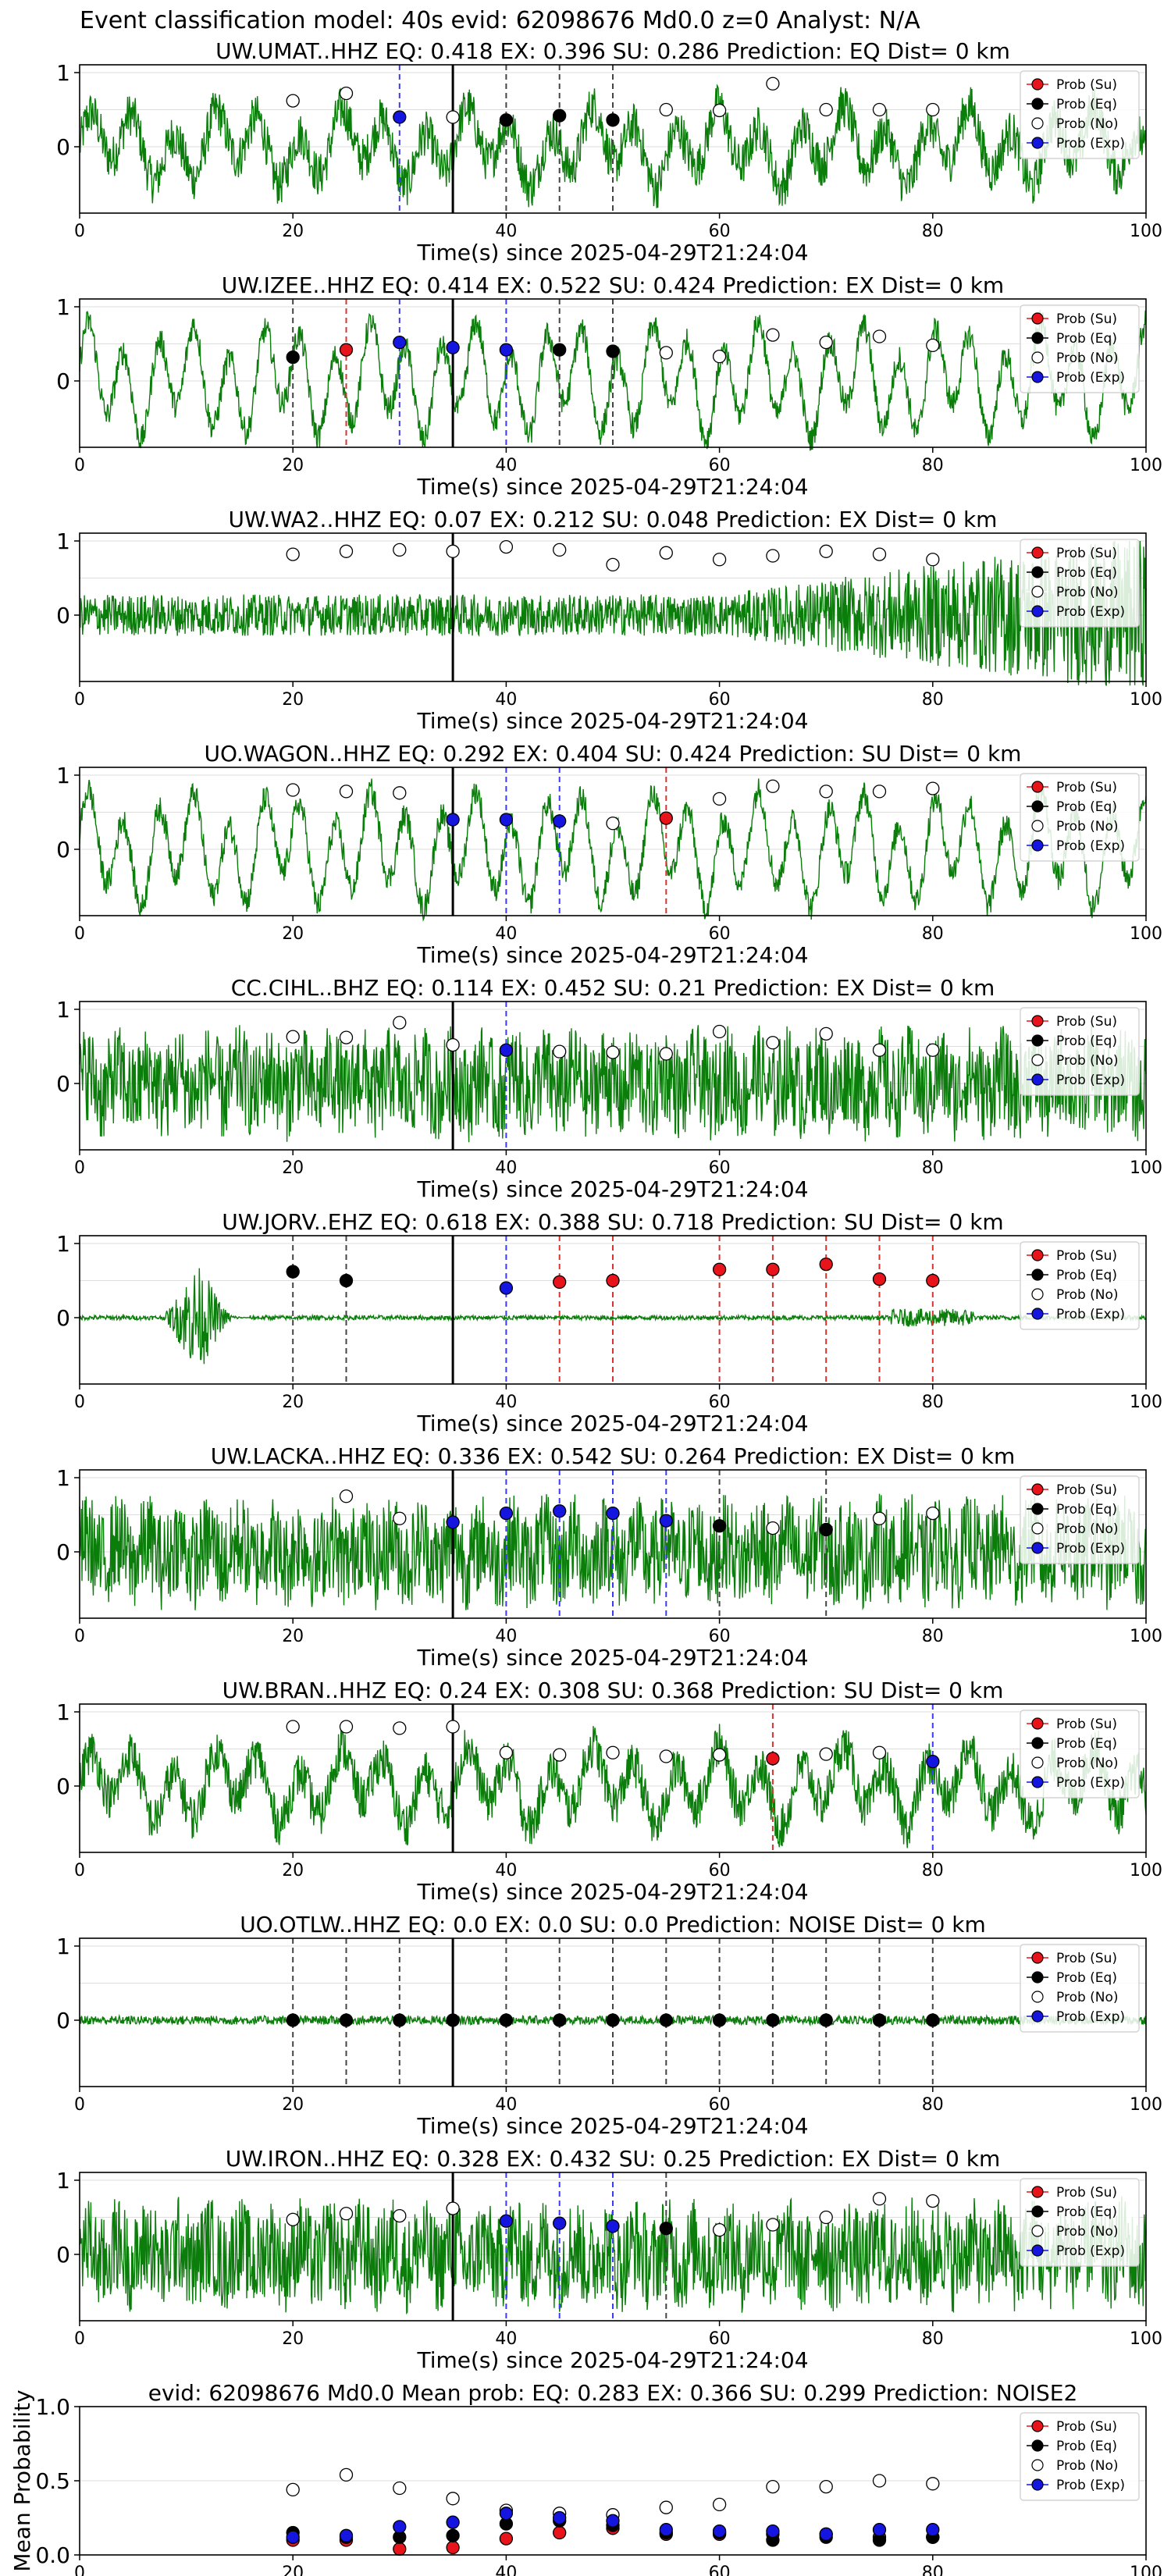  Describe the element at coordinates (1037, 1314) in the screenshot. I see `legend-marker-exp` at that location.